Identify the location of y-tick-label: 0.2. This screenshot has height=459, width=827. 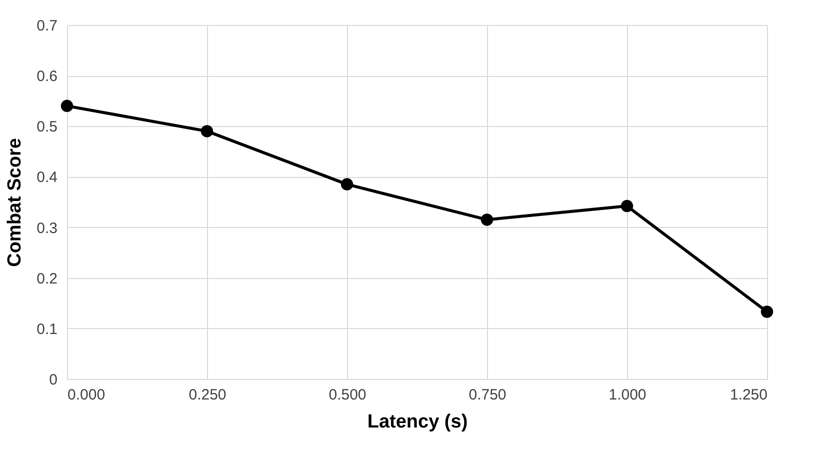
(47, 279).